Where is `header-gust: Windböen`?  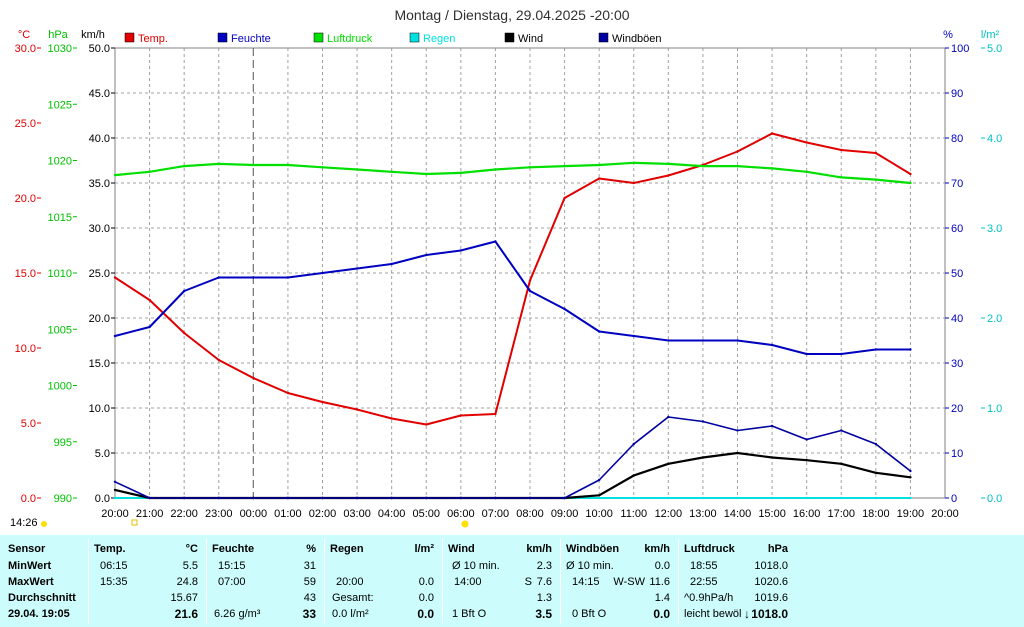
header-gust: Windböen is located at coordinates (593, 549).